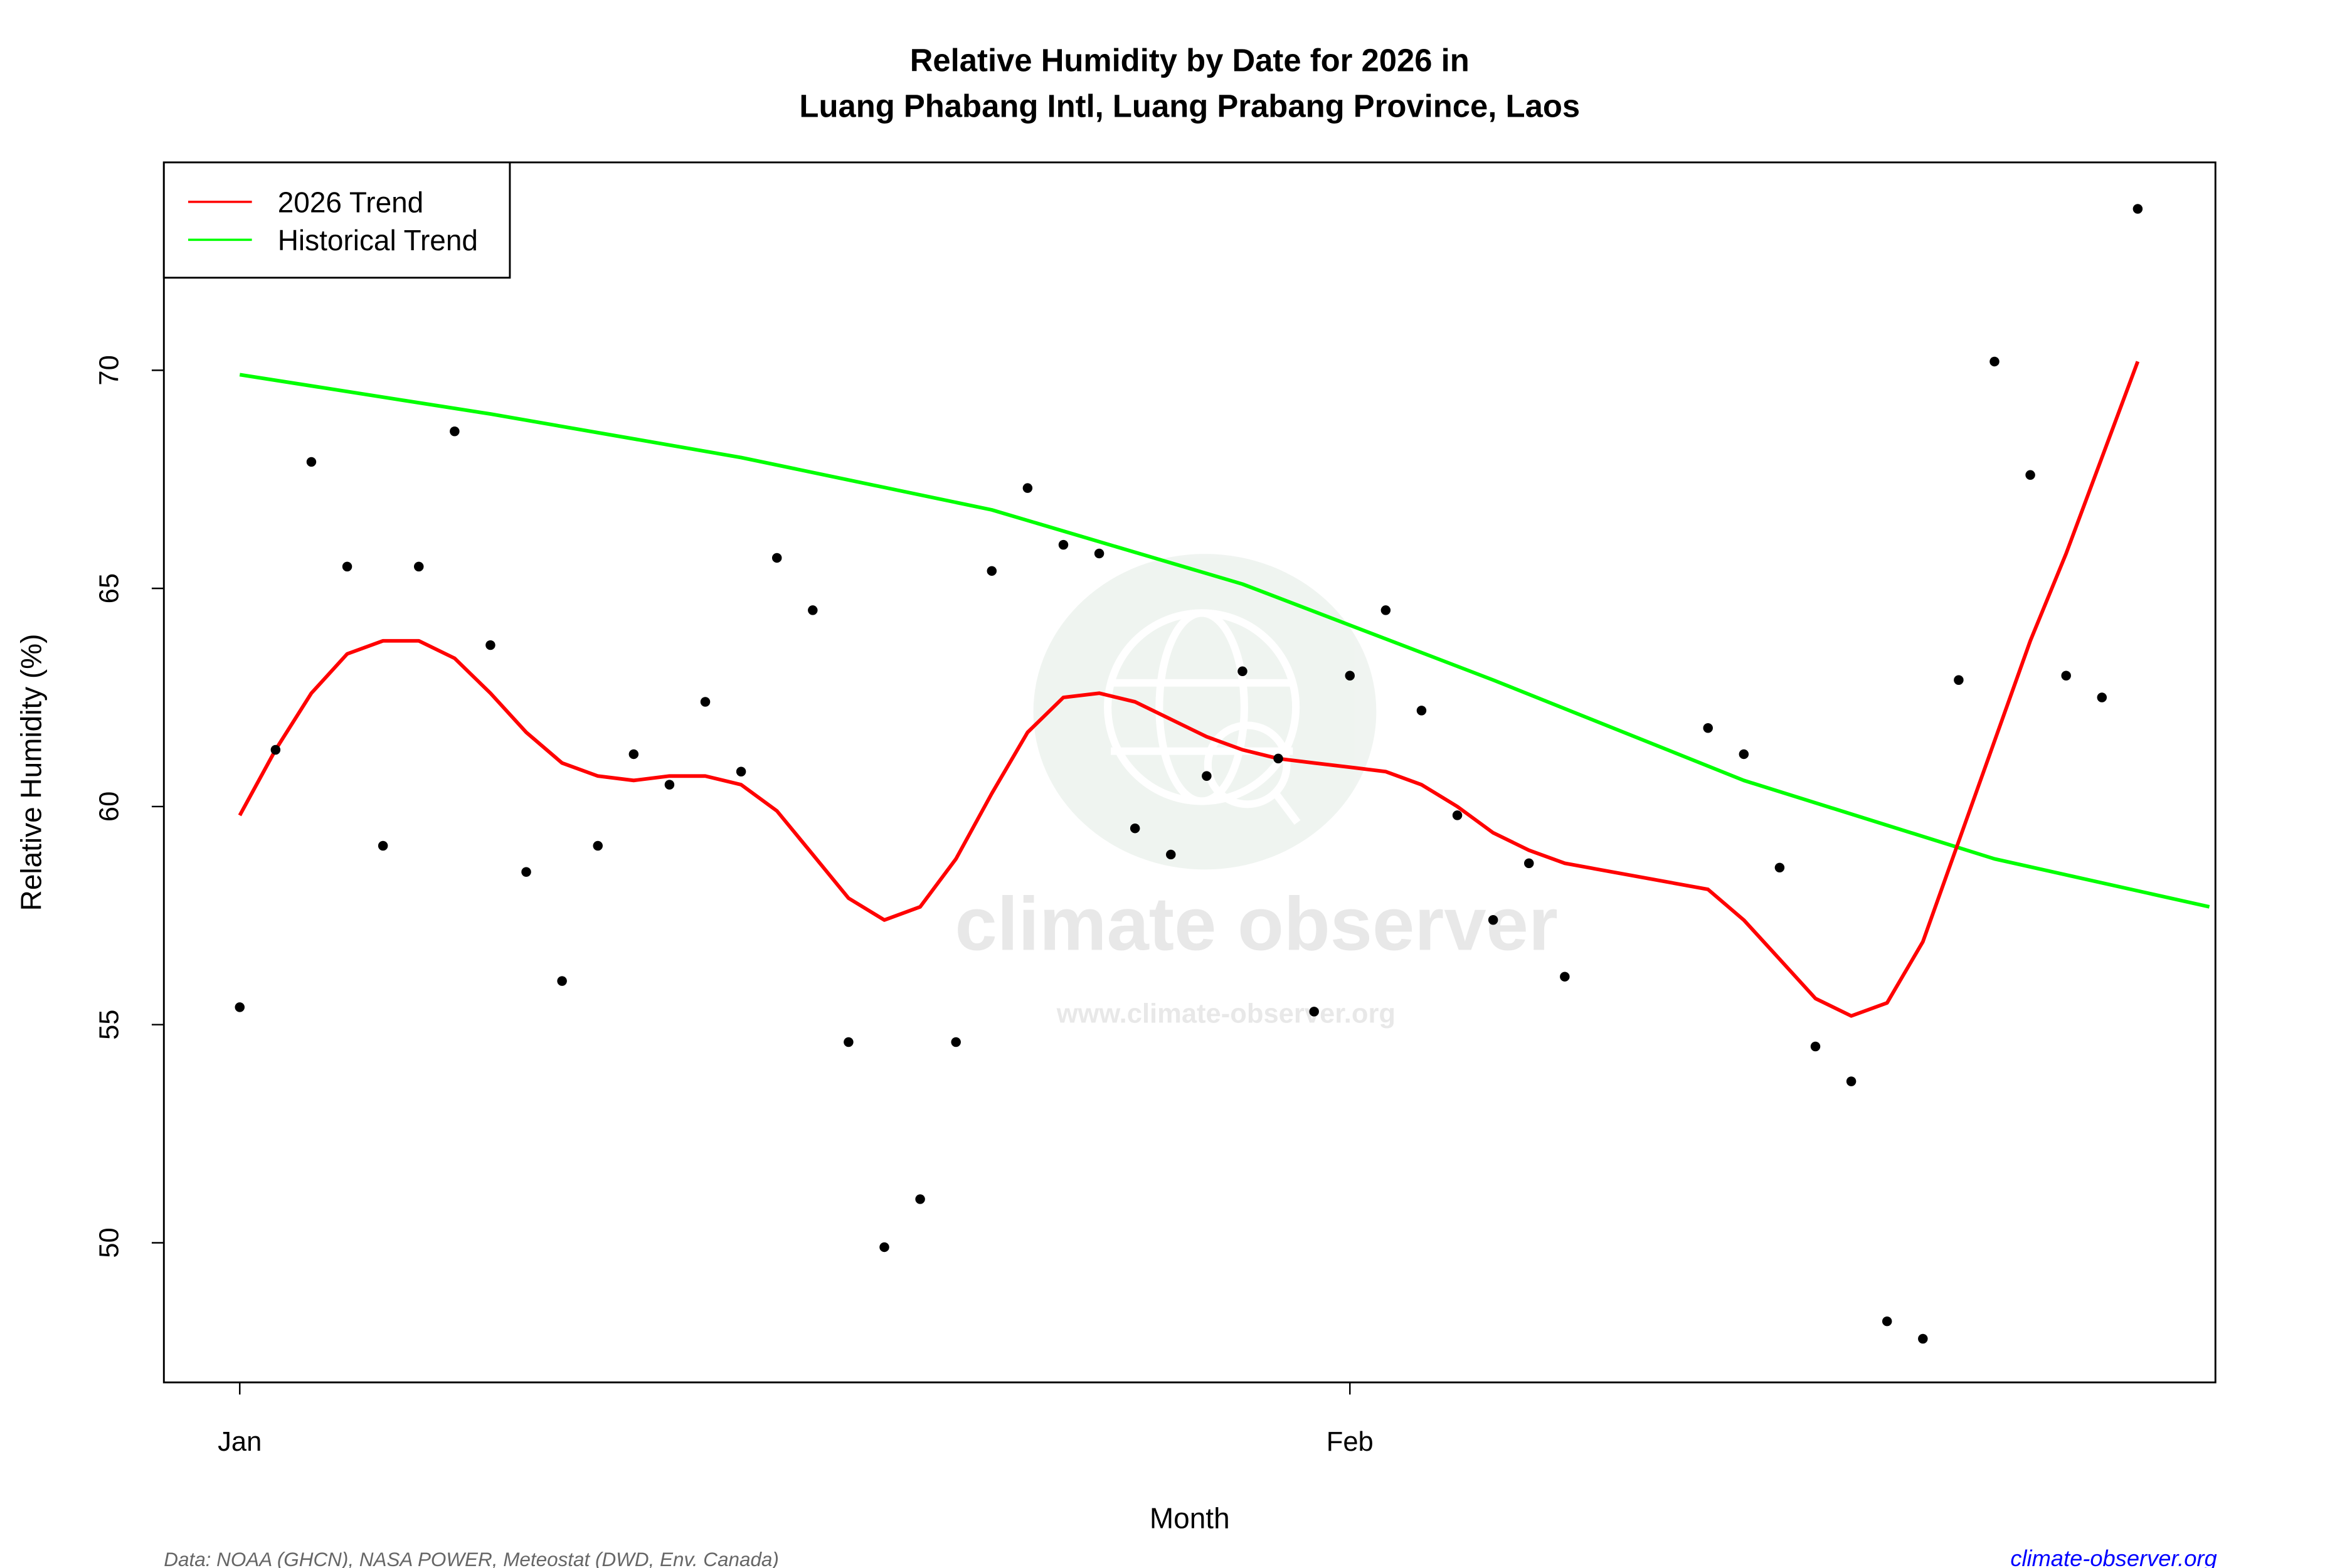 The image size is (2352, 1568). Describe the element at coordinates (240, 1442) in the screenshot. I see `x-tick-label: Jan` at that location.